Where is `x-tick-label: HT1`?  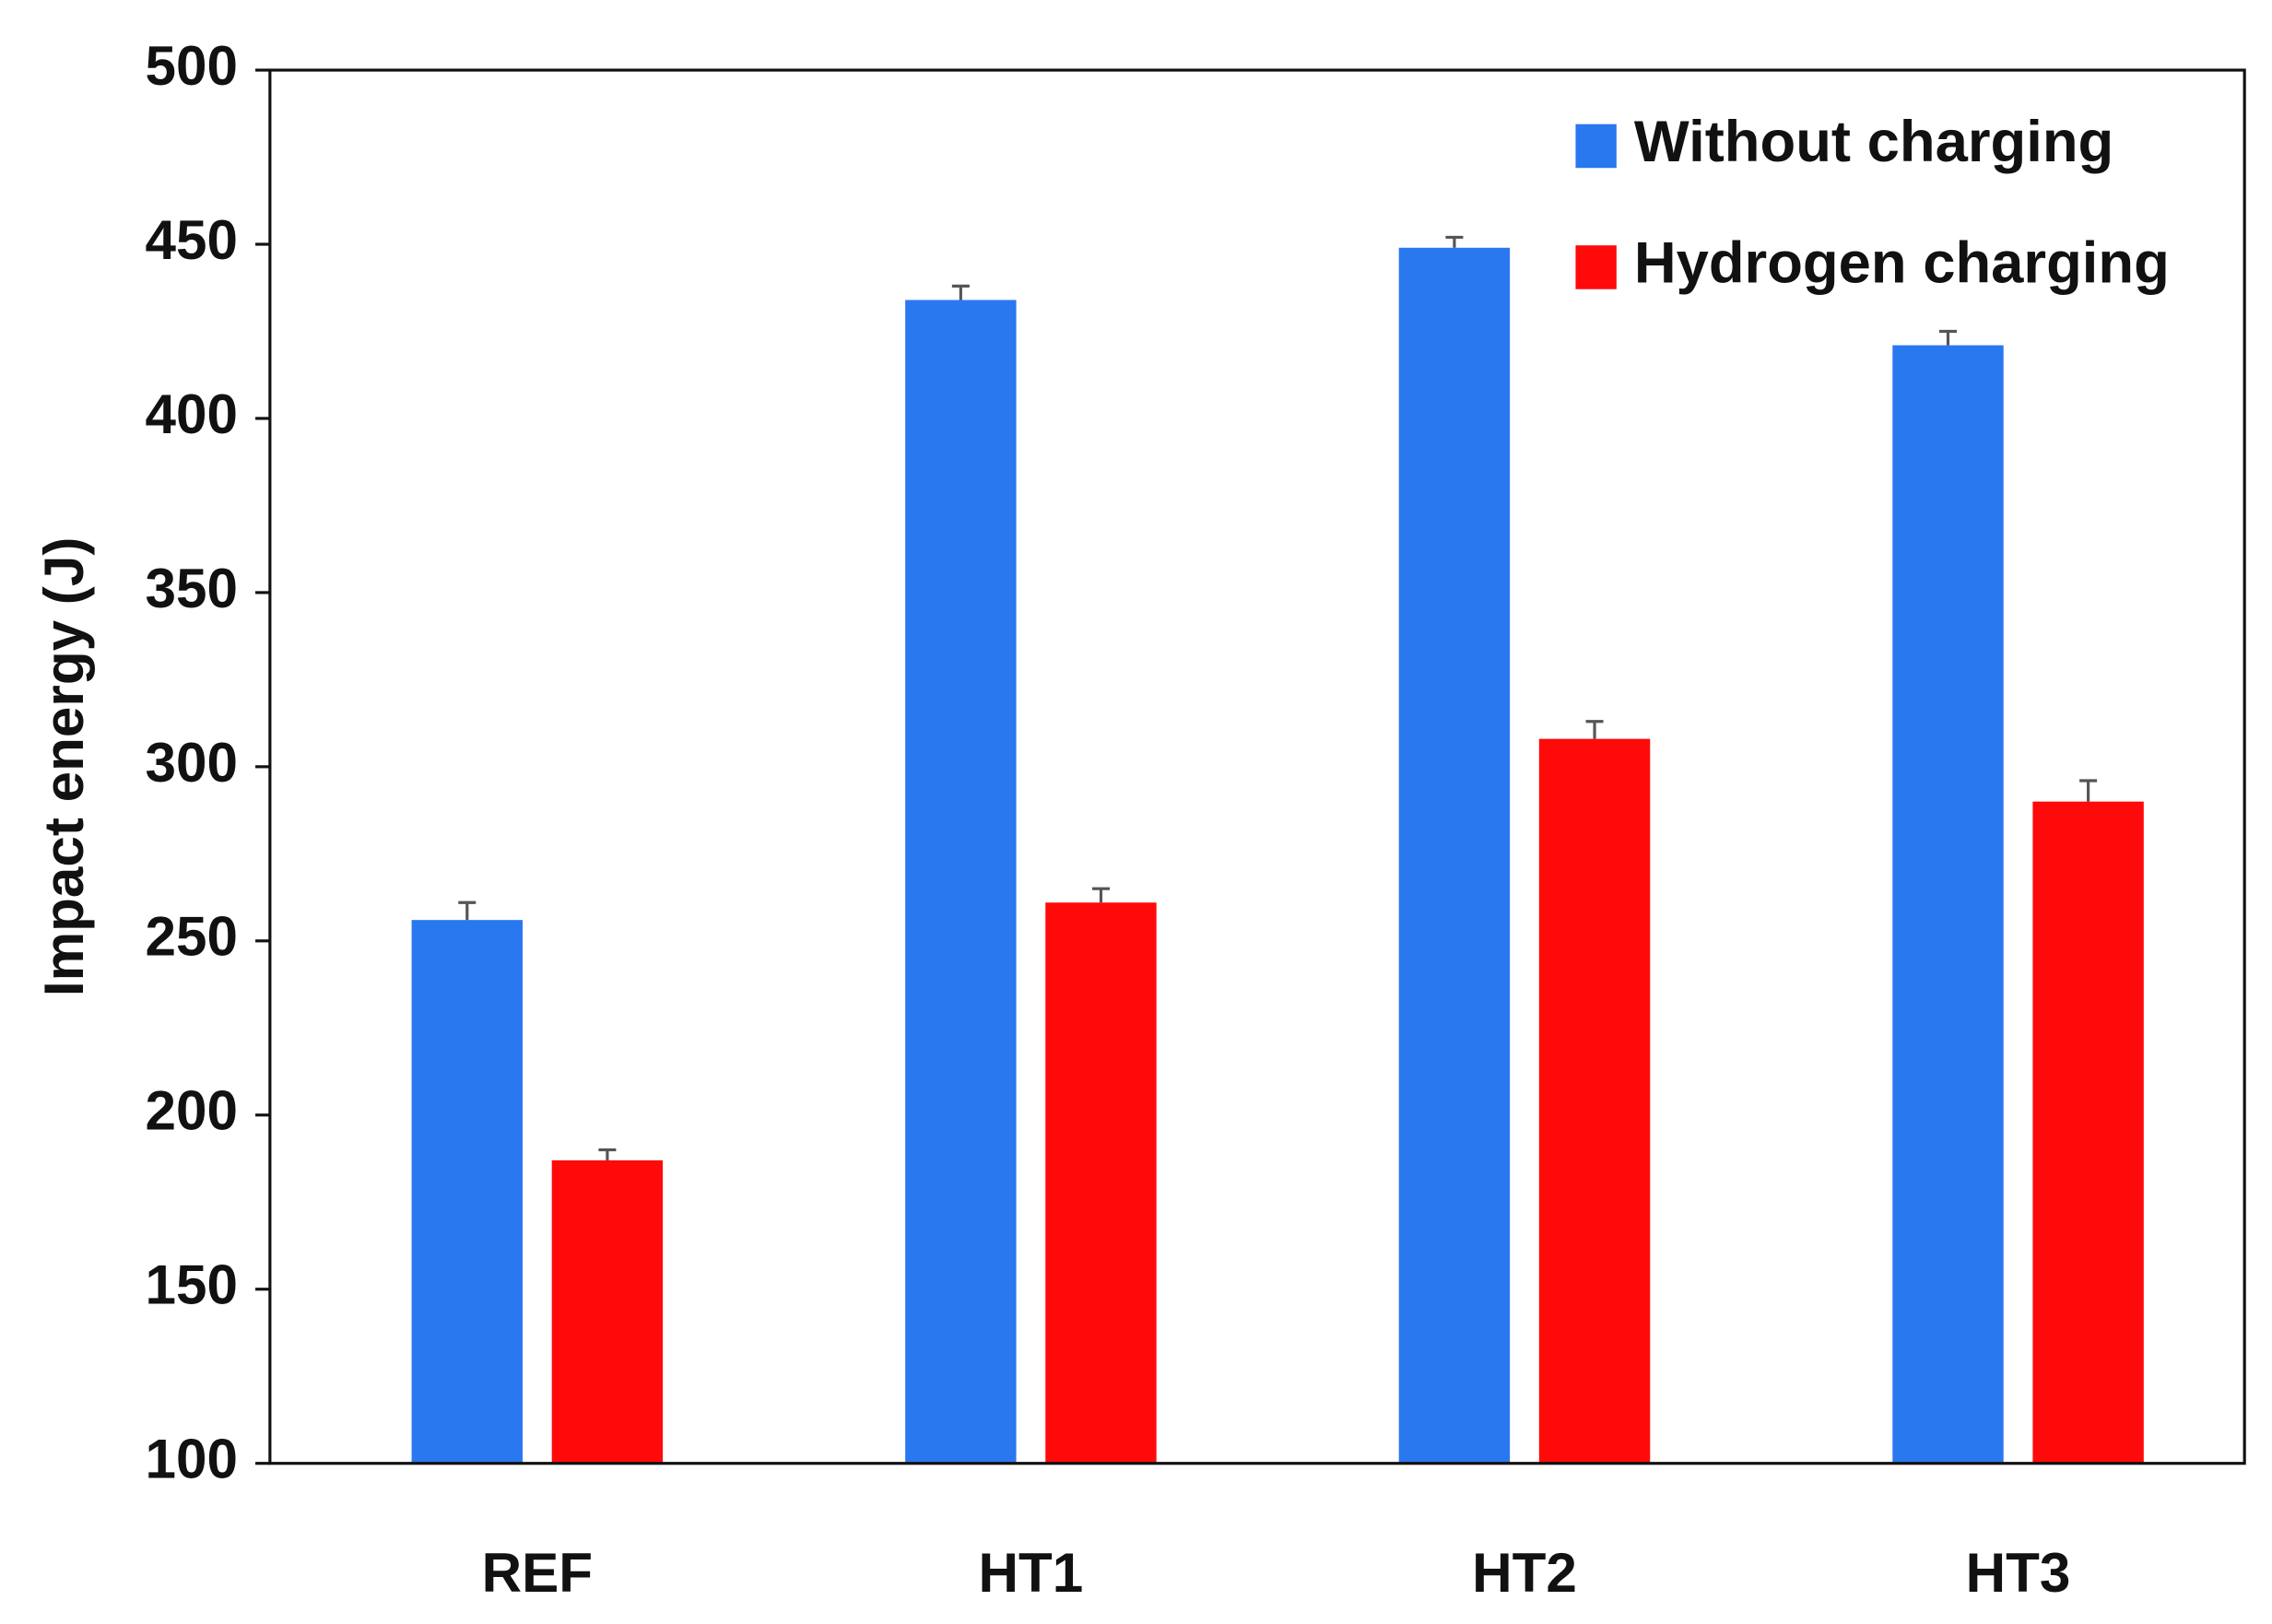 x-tick-label: HT1 is located at coordinates (1031, 1572).